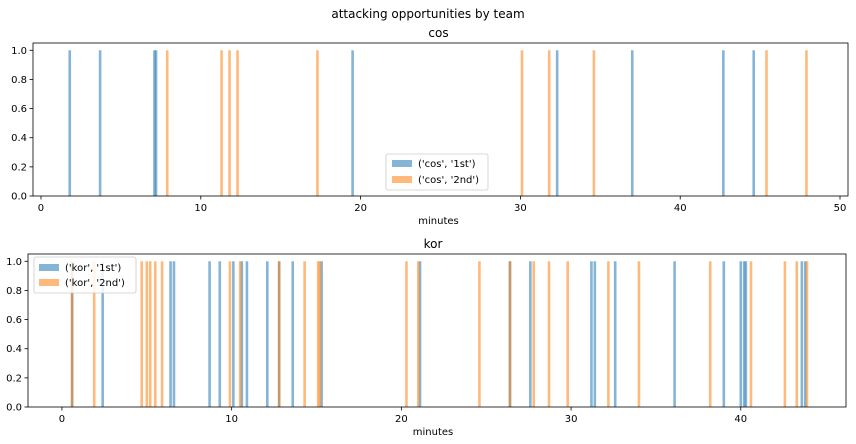 The image size is (856, 444). I want to click on legend-label-kor-1st: ('kor', '1st'), so click(93, 268).